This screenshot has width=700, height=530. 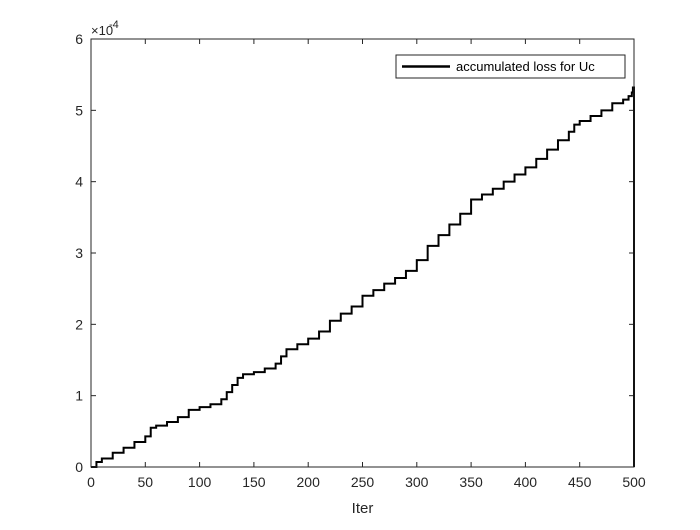 I want to click on y-multiplier-base: ×10, so click(x=102, y=30).